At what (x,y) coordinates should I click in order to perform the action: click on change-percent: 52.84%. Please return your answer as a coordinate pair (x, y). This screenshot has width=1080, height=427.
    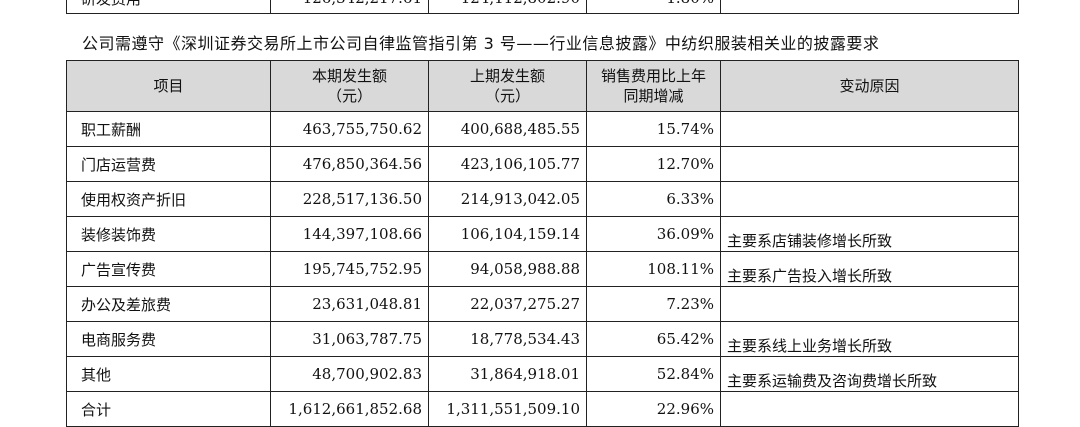
    Looking at the image, I should click on (653, 374).